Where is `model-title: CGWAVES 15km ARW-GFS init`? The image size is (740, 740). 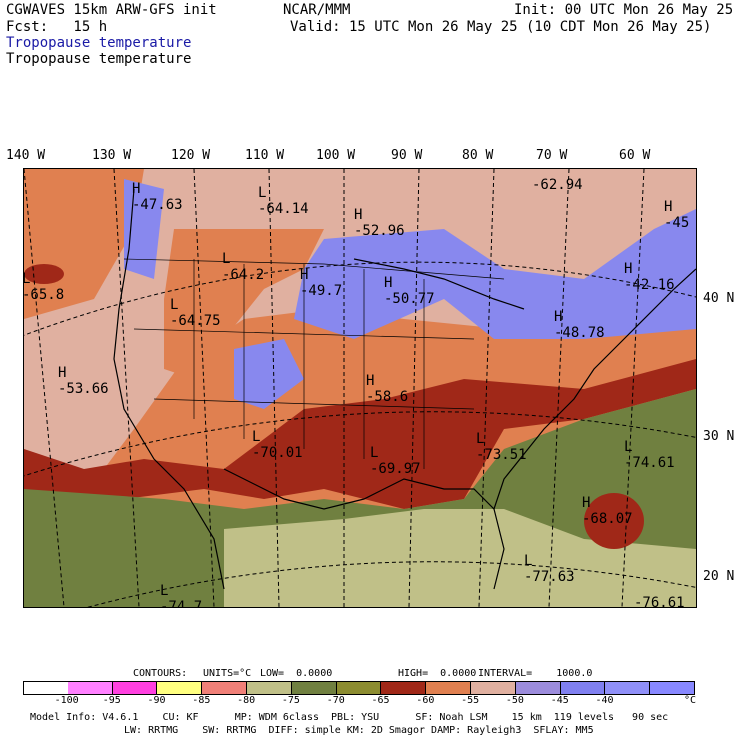
model-title: CGWAVES 15km ARW-GFS init is located at coordinates (111, 10).